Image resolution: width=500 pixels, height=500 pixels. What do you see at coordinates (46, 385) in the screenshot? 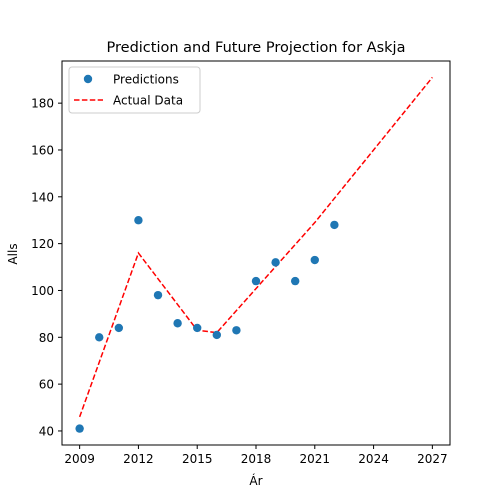
I see `y-tick-label: 60` at bounding box center [46, 385].